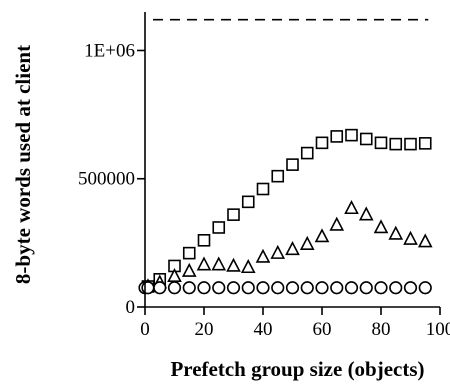  I want to click on y-tick-label: 0, so click(131, 307).